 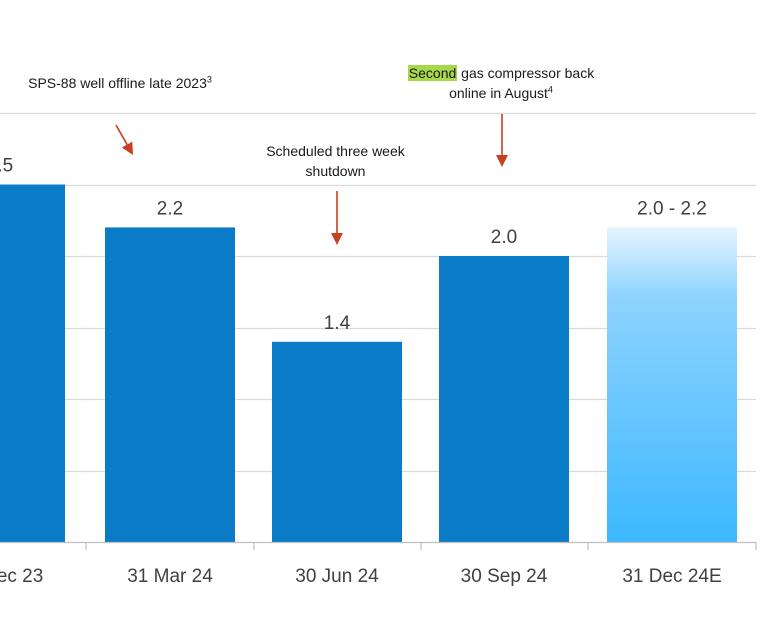 I want to click on bar-value-label: 2.0, so click(x=504, y=237).